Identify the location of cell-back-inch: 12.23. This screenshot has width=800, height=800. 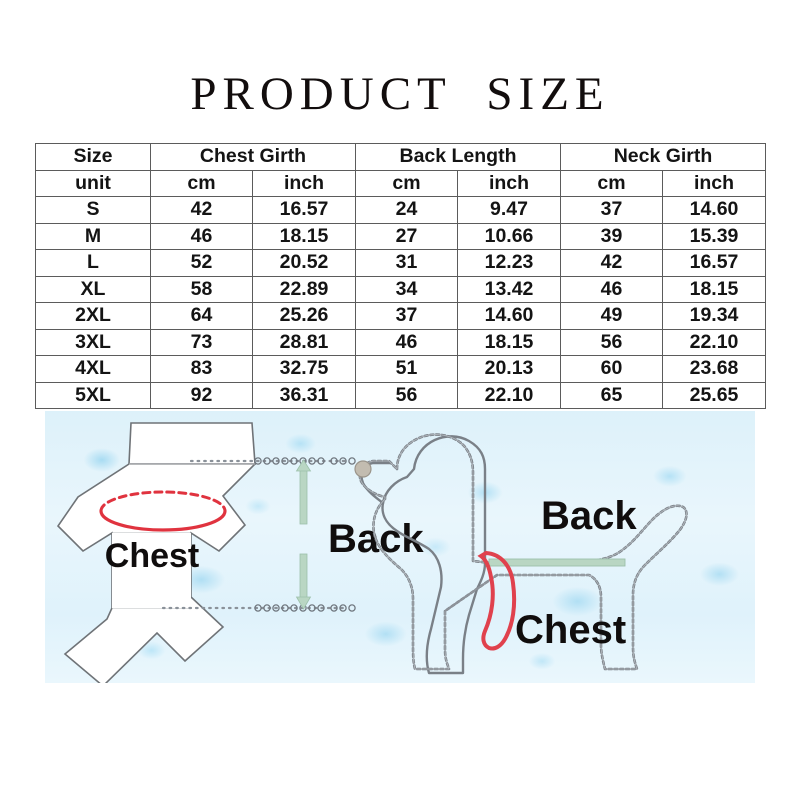
(509, 263).